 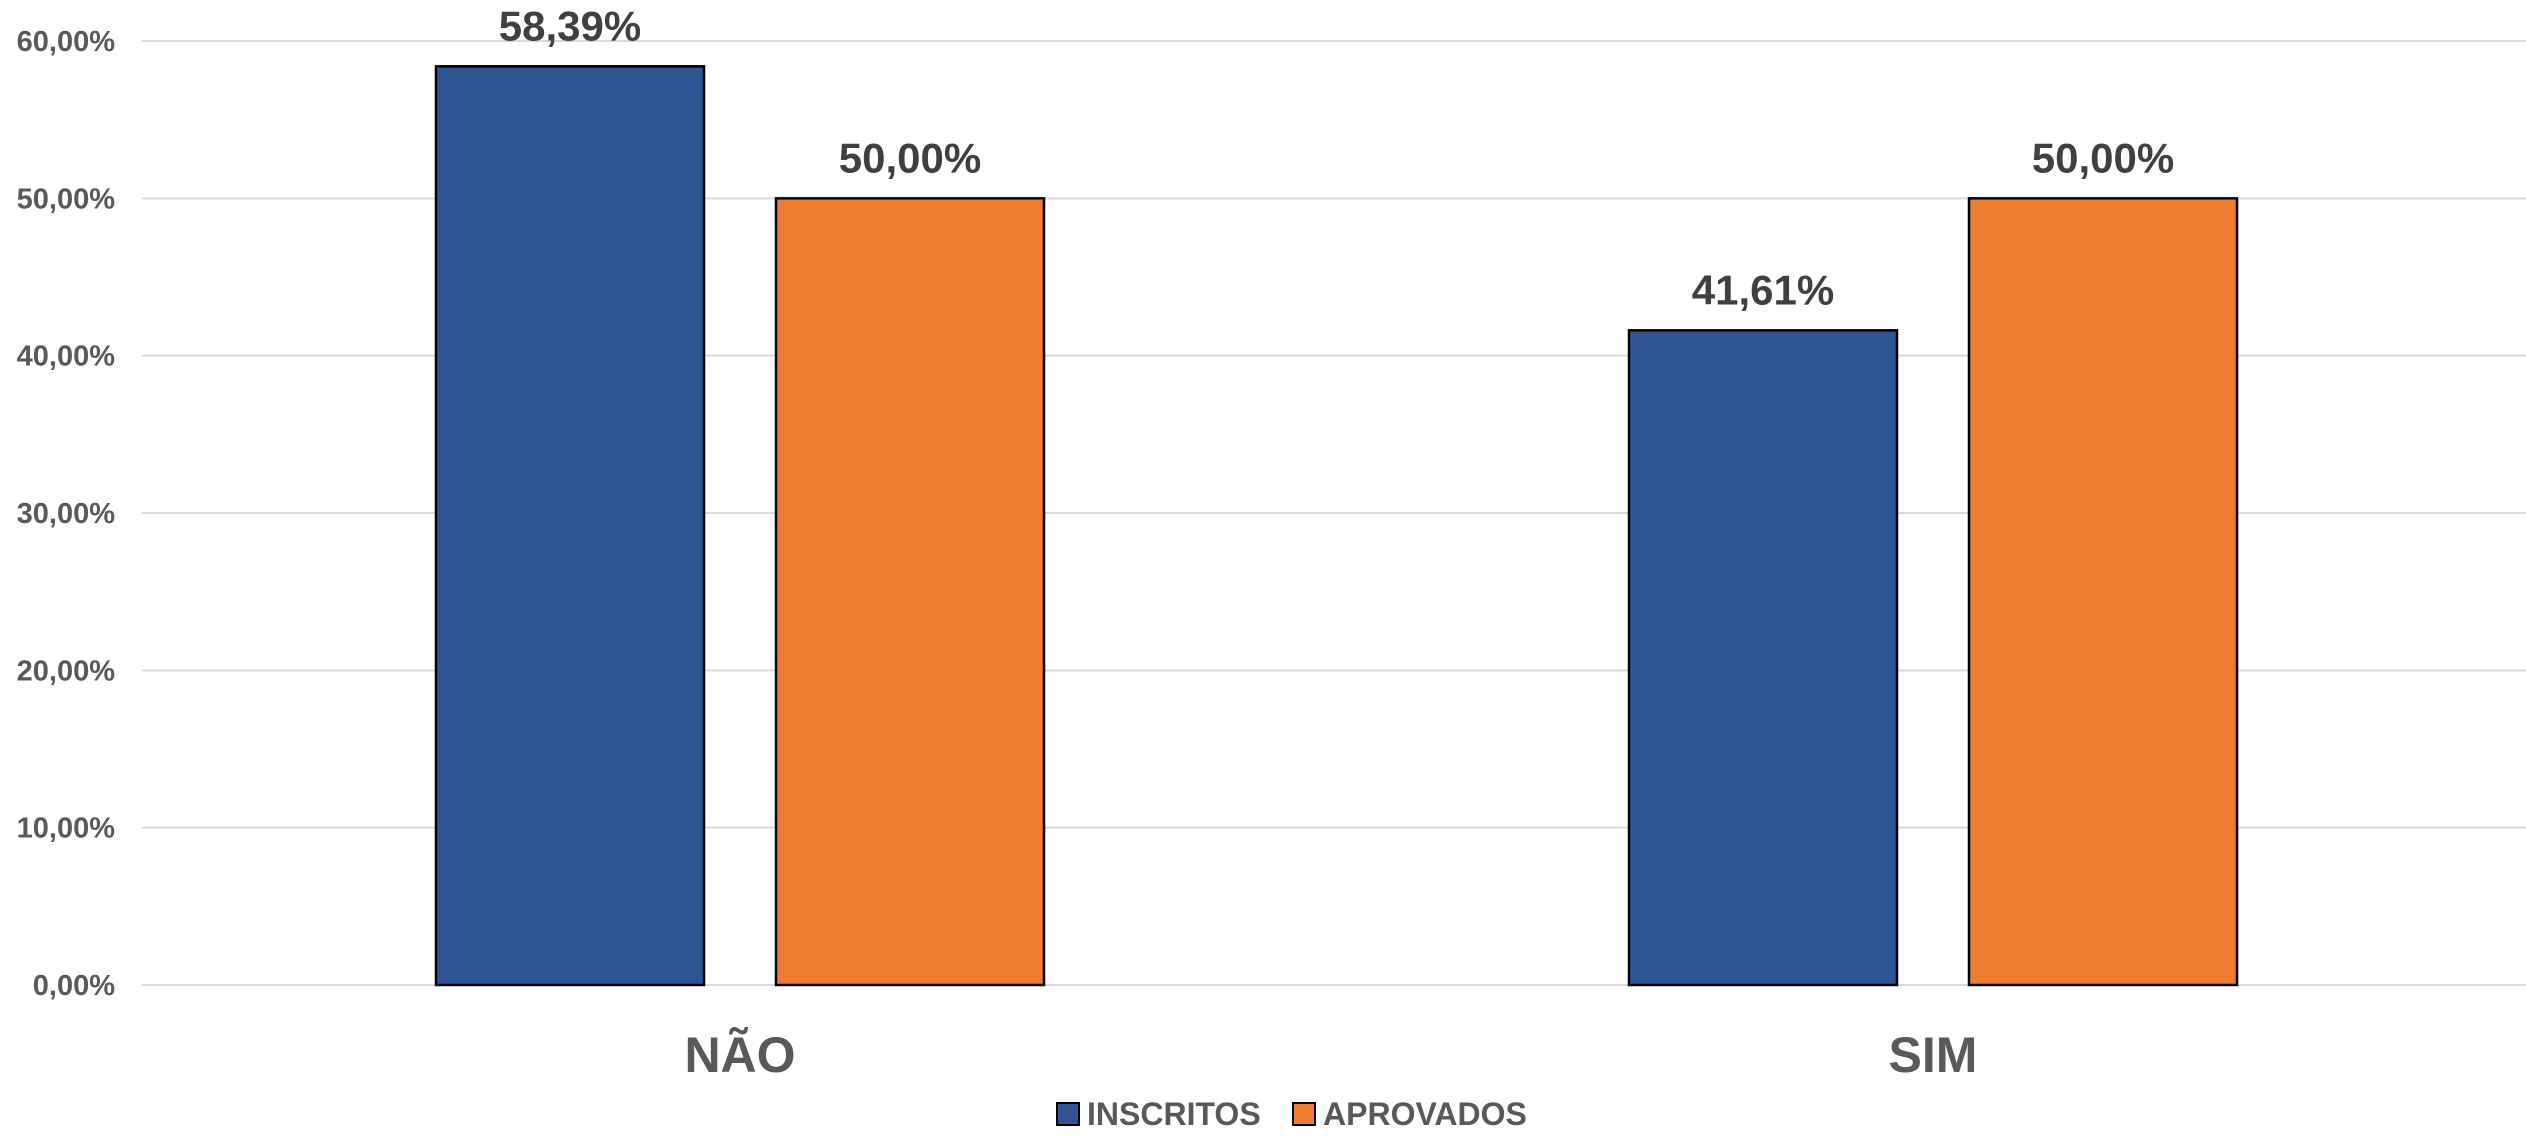 I want to click on bar-inscritos-sim, so click(x=1763, y=658).